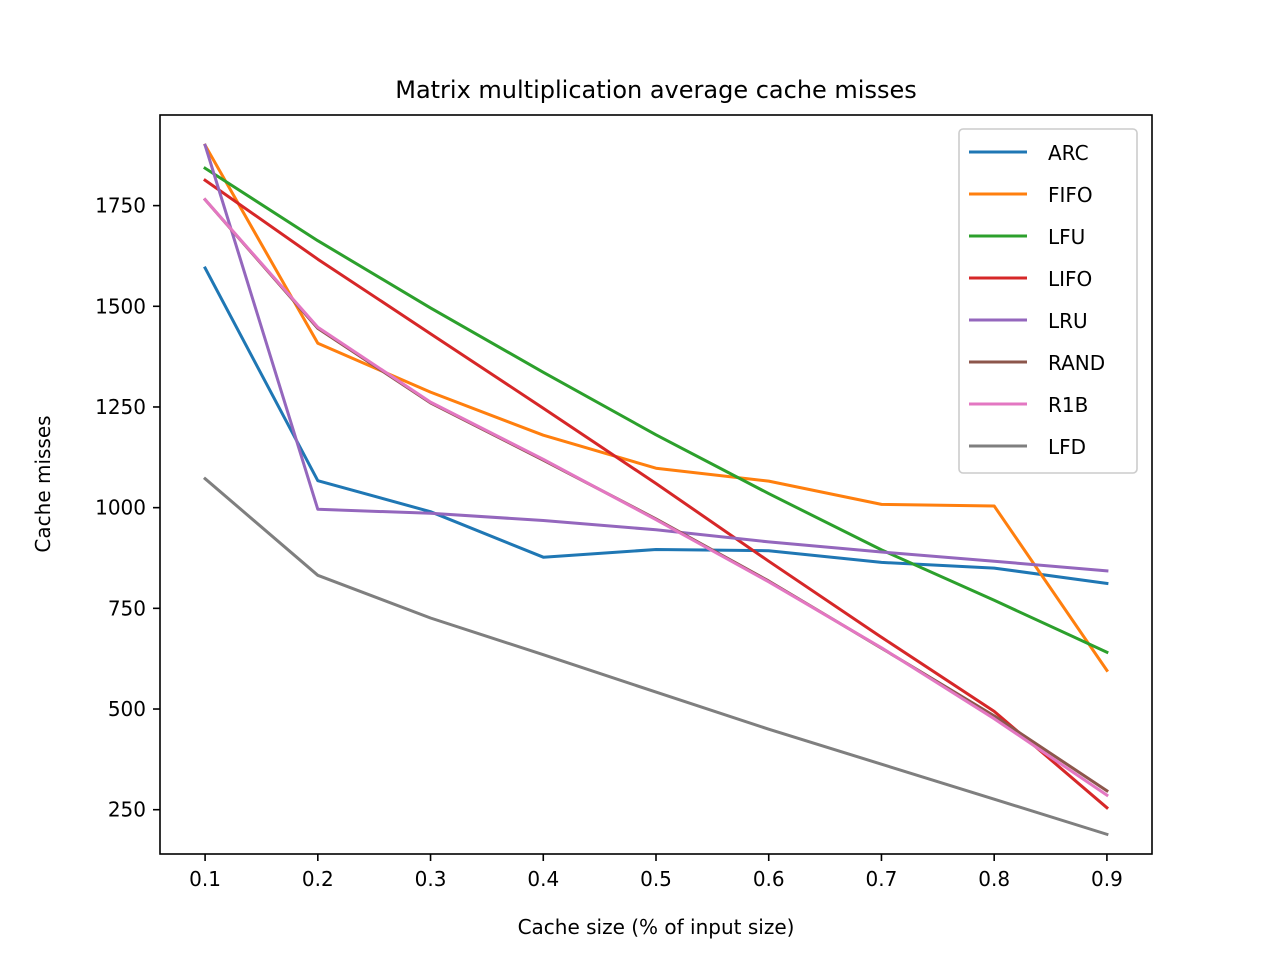  I want to click on legend-label-lfu: LFU, so click(1066, 237).